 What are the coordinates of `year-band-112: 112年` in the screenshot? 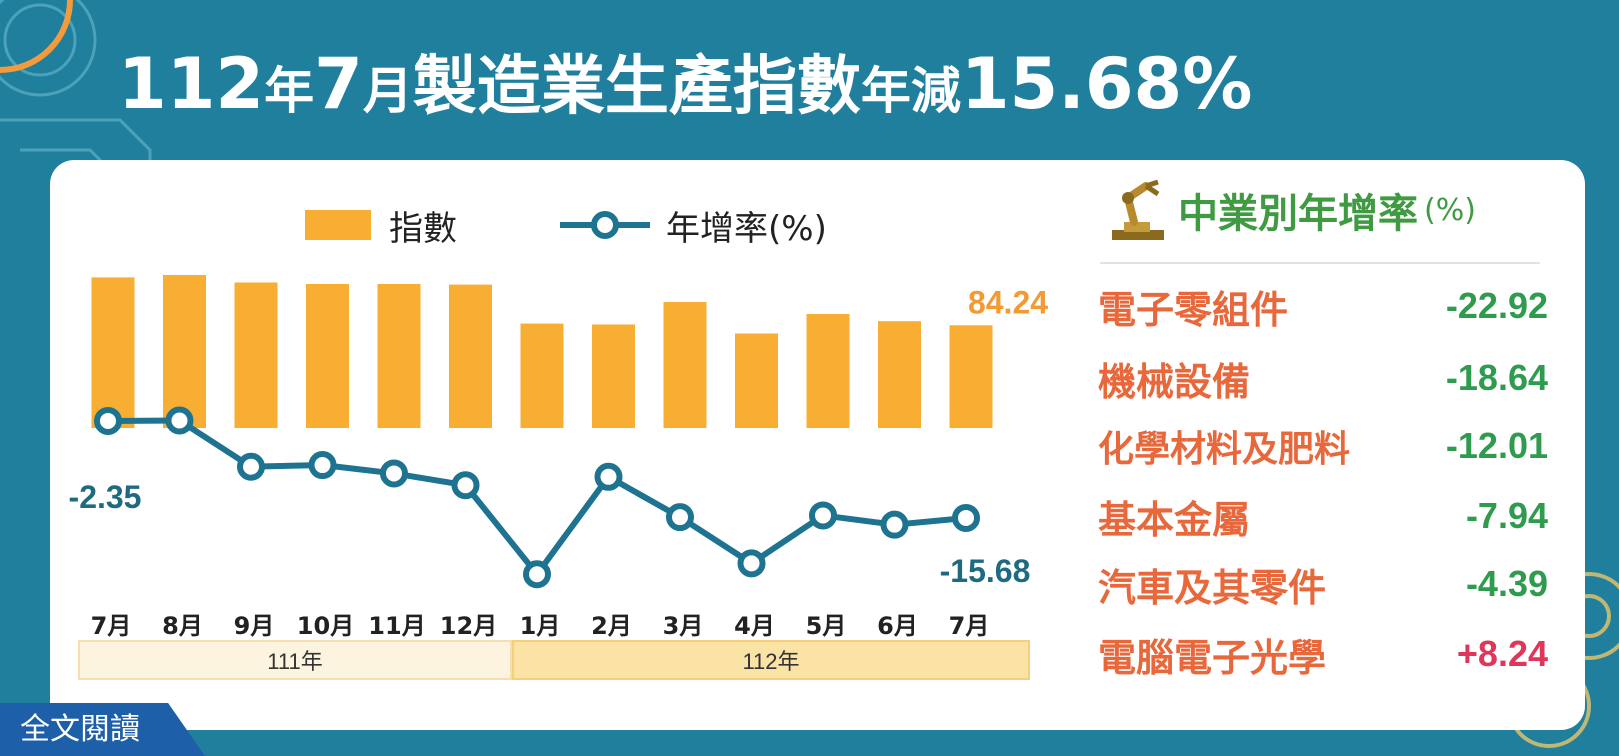 It's located at (771, 660).